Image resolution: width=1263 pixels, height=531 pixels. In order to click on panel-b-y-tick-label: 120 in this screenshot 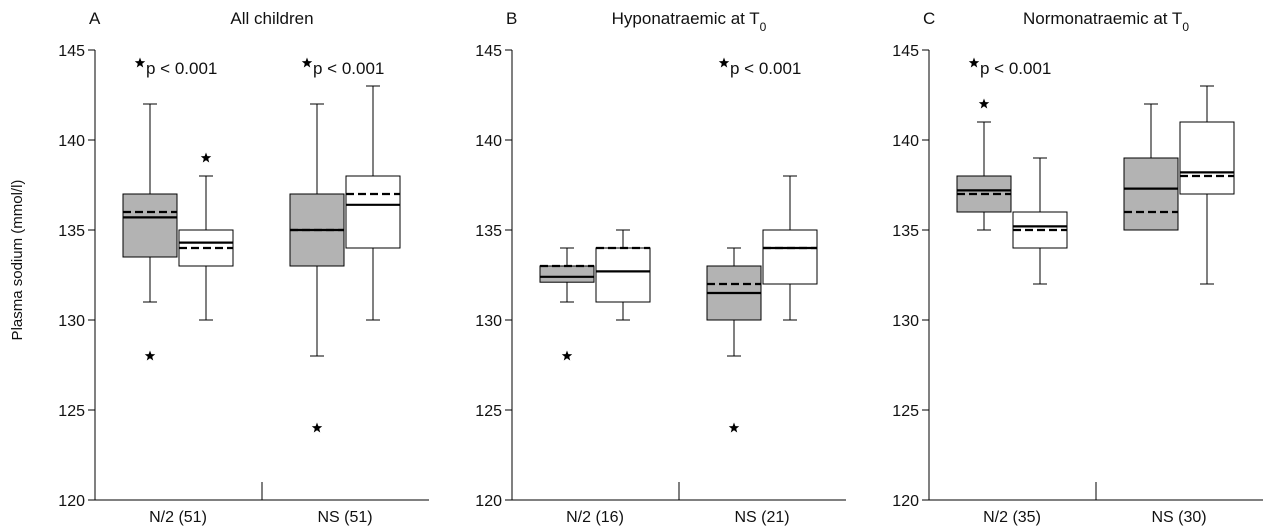, I will do `click(488, 501)`.